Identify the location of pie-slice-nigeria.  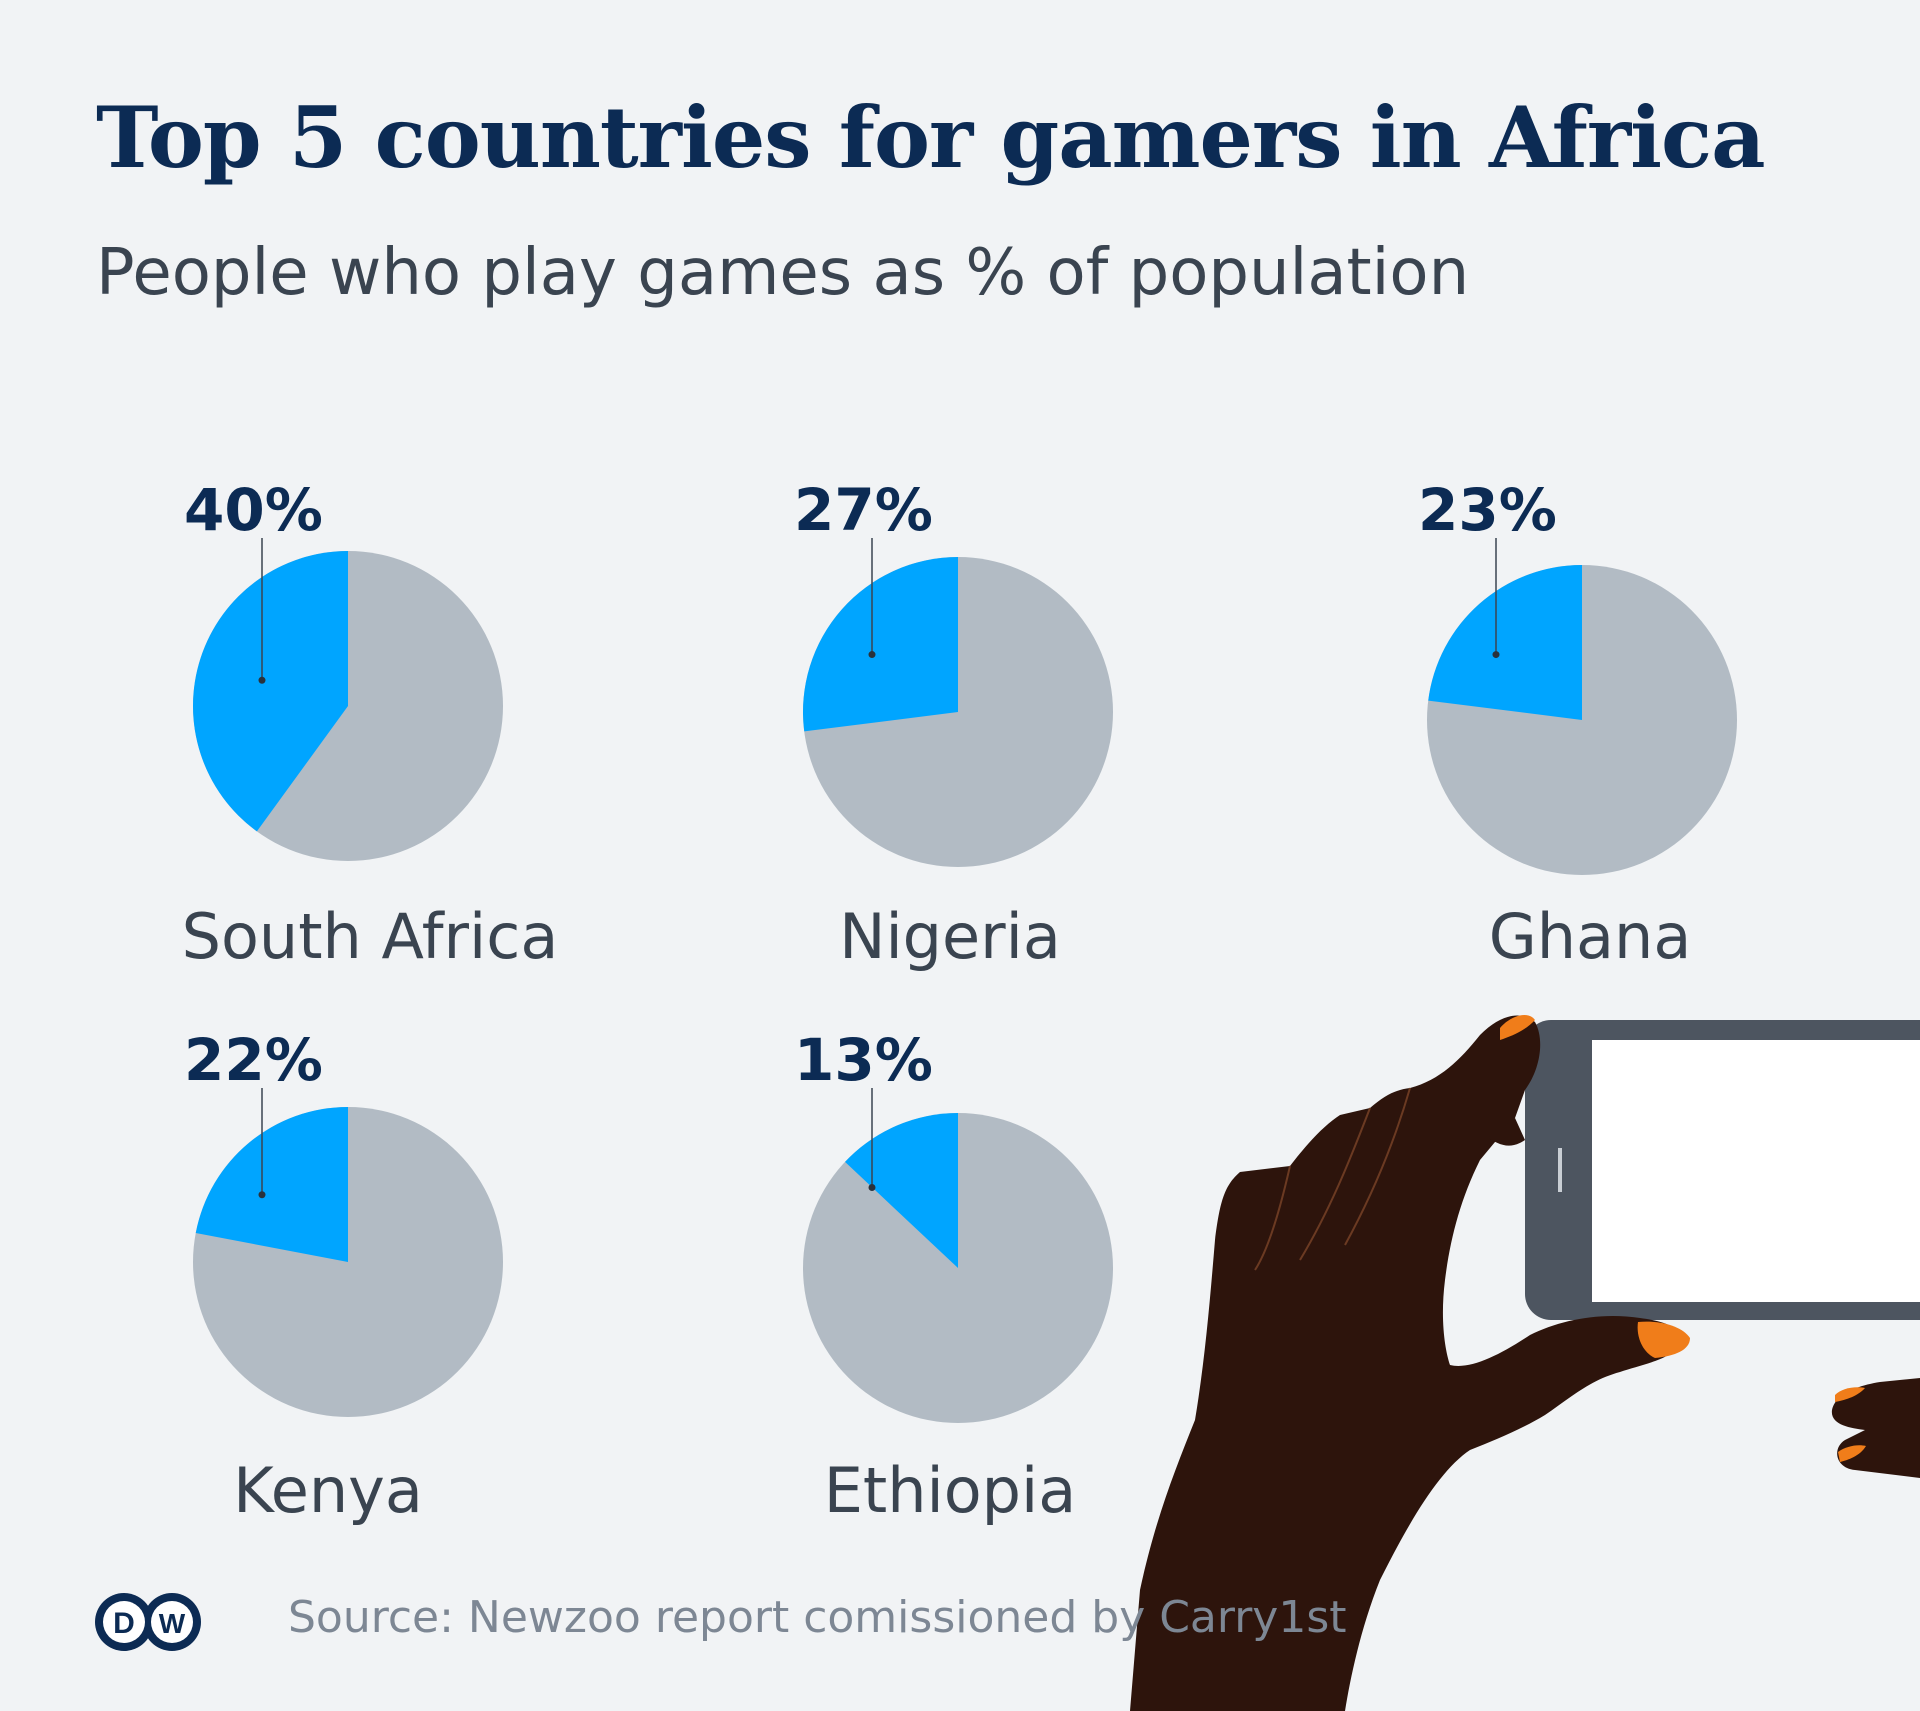
(880, 644).